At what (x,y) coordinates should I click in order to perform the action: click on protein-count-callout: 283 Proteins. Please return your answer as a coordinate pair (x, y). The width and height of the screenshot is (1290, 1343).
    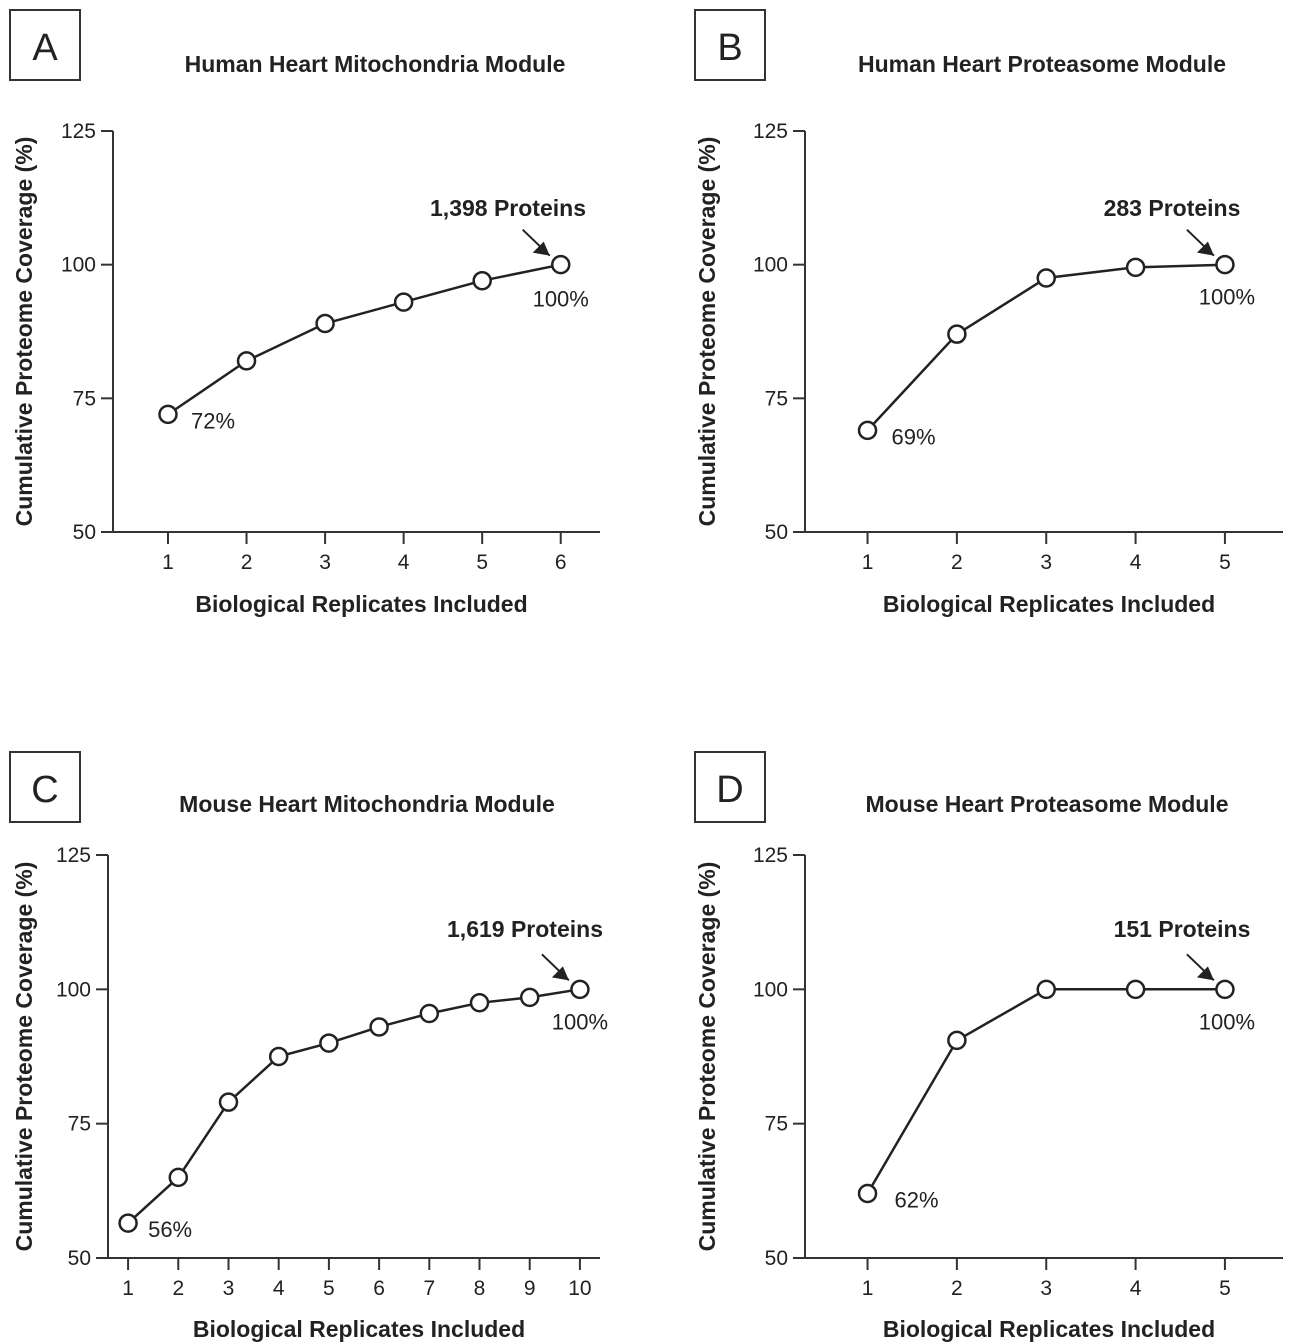
    Looking at the image, I should click on (1172, 208).